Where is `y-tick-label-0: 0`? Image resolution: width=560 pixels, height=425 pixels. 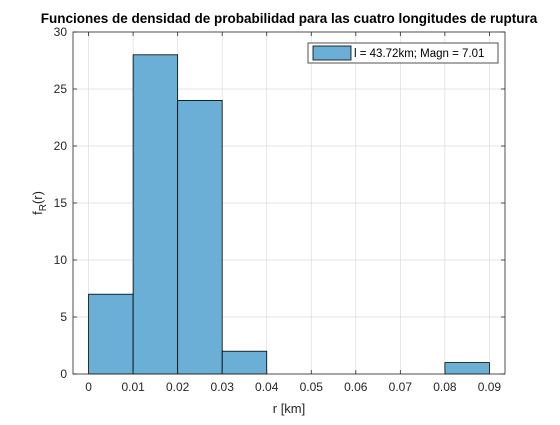
y-tick-label-0: 0 is located at coordinates (63, 374).